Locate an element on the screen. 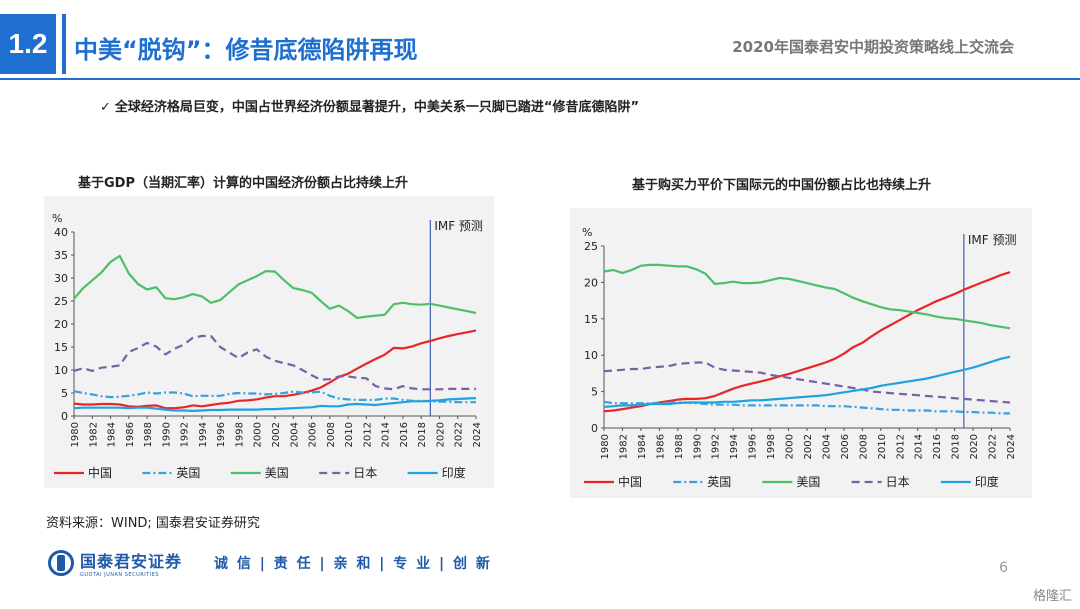 The image size is (1080, 609). company-slogan: 诚 信 | 责 任 | 亲 和 | 专 业 | 创 新 is located at coordinates (353, 564).